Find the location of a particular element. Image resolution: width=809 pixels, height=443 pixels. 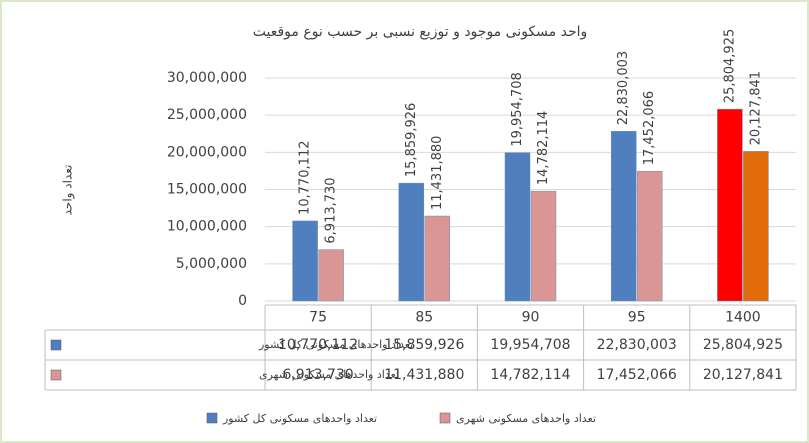

table-cell: 17,452,066 is located at coordinates (637, 375).